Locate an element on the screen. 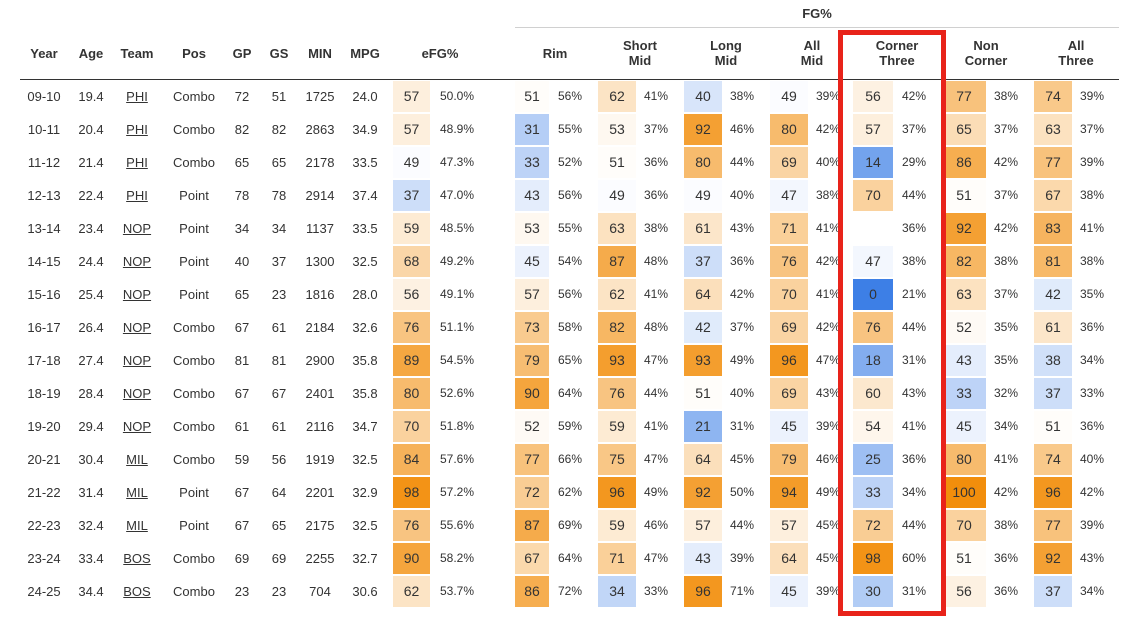 The height and width of the screenshot is (619, 1139). cell-gp: 72 is located at coordinates (242, 96).